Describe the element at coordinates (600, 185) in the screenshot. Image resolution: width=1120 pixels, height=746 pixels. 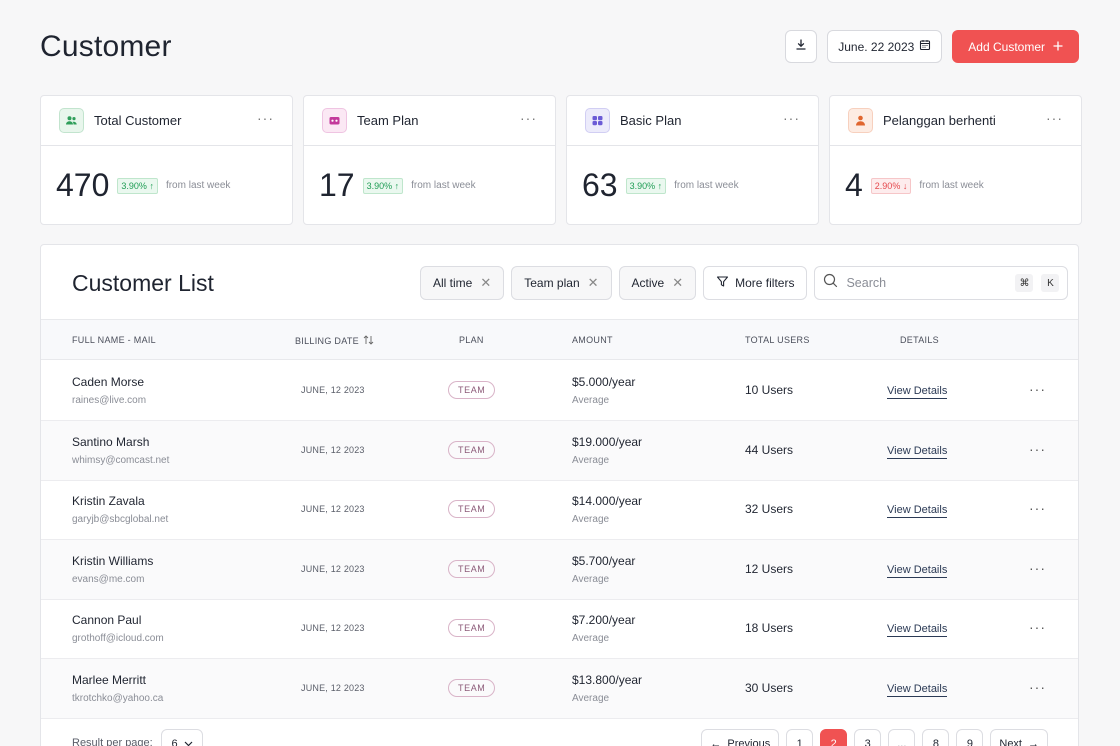
I see `stat-value: 63` at that location.